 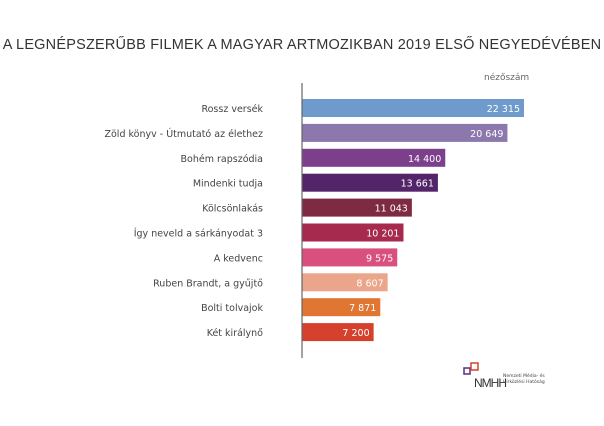 I want to click on data-label: 7 871, so click(x=362, y=308).